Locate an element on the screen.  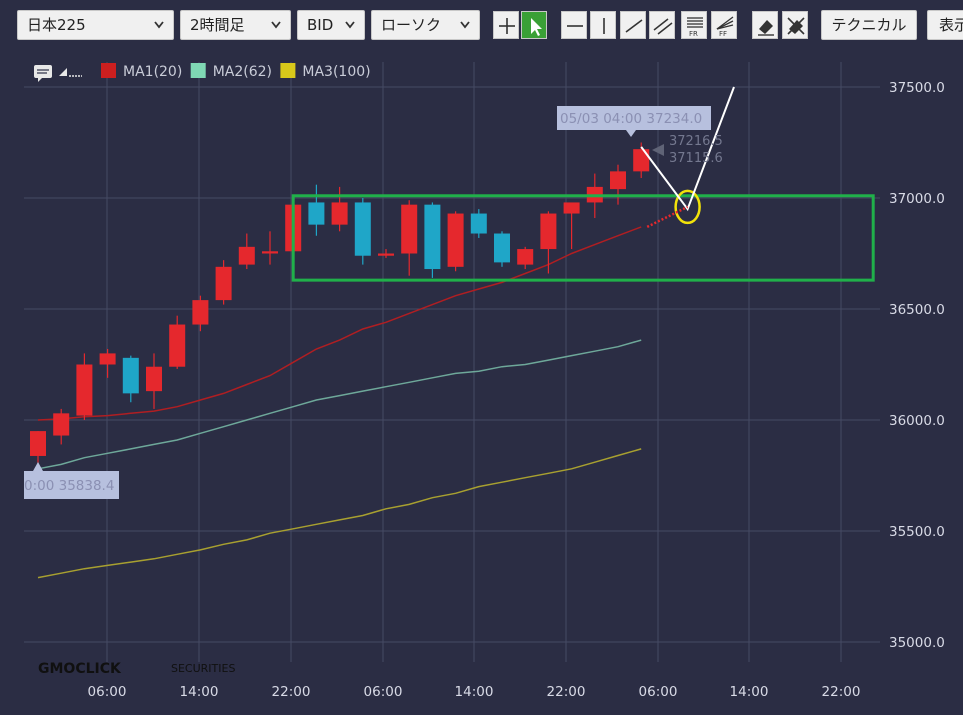
fibonacci-fan-button: FF is located at coordinates (724, 25).